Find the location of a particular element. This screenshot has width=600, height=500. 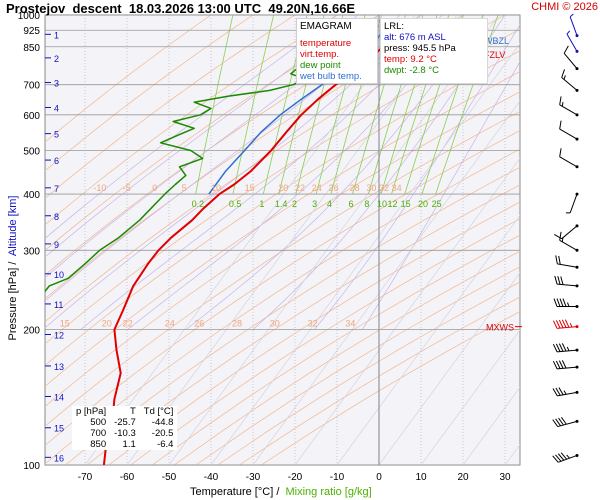

isopleth-label: 32 is located at coordinates (313, 324).